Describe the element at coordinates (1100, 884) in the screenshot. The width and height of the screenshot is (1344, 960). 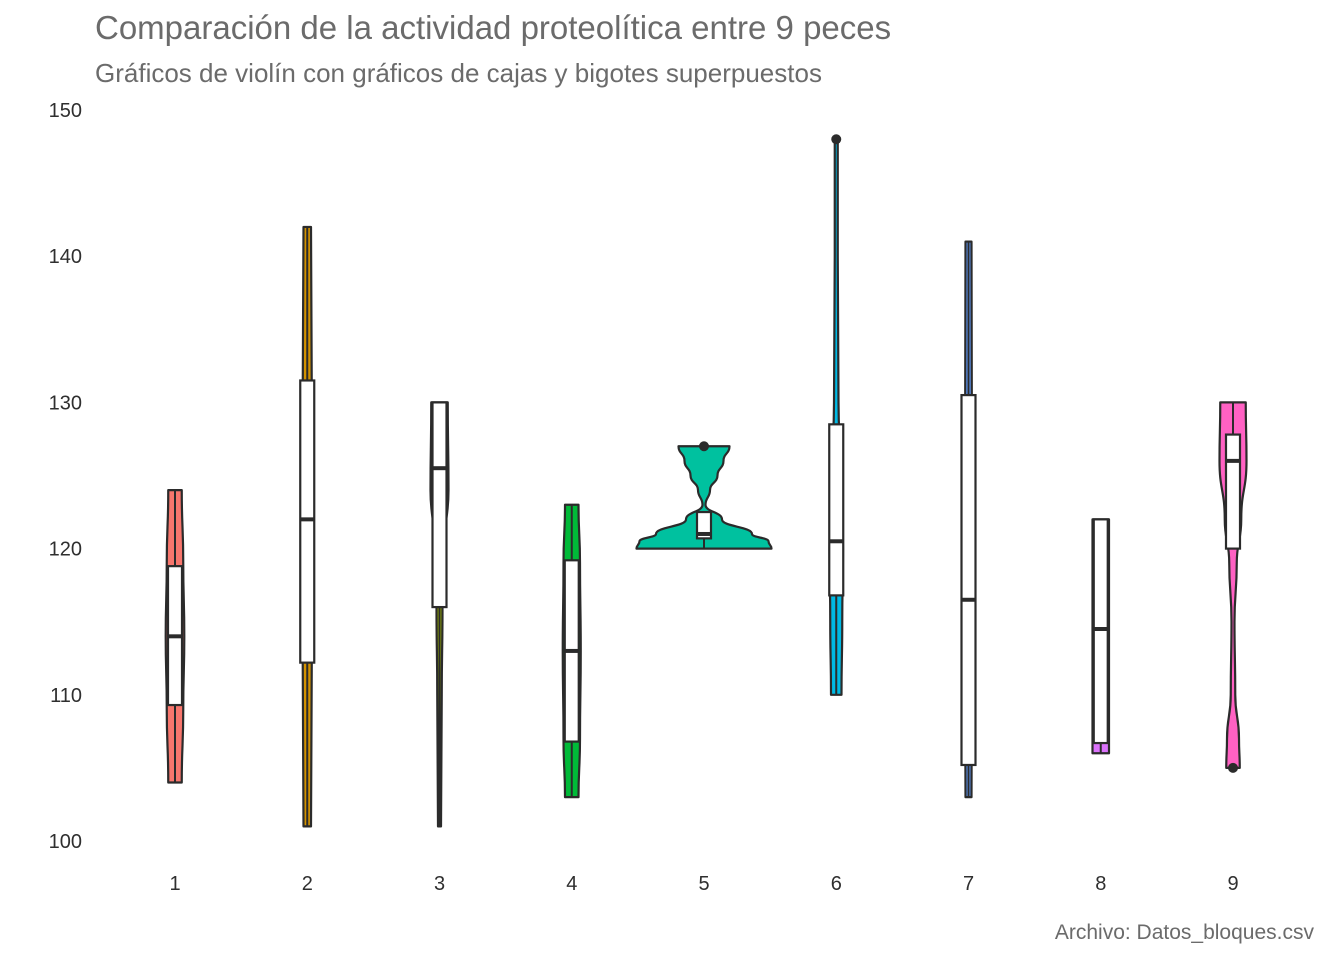
I see `x-tick-label: 8` at that location.